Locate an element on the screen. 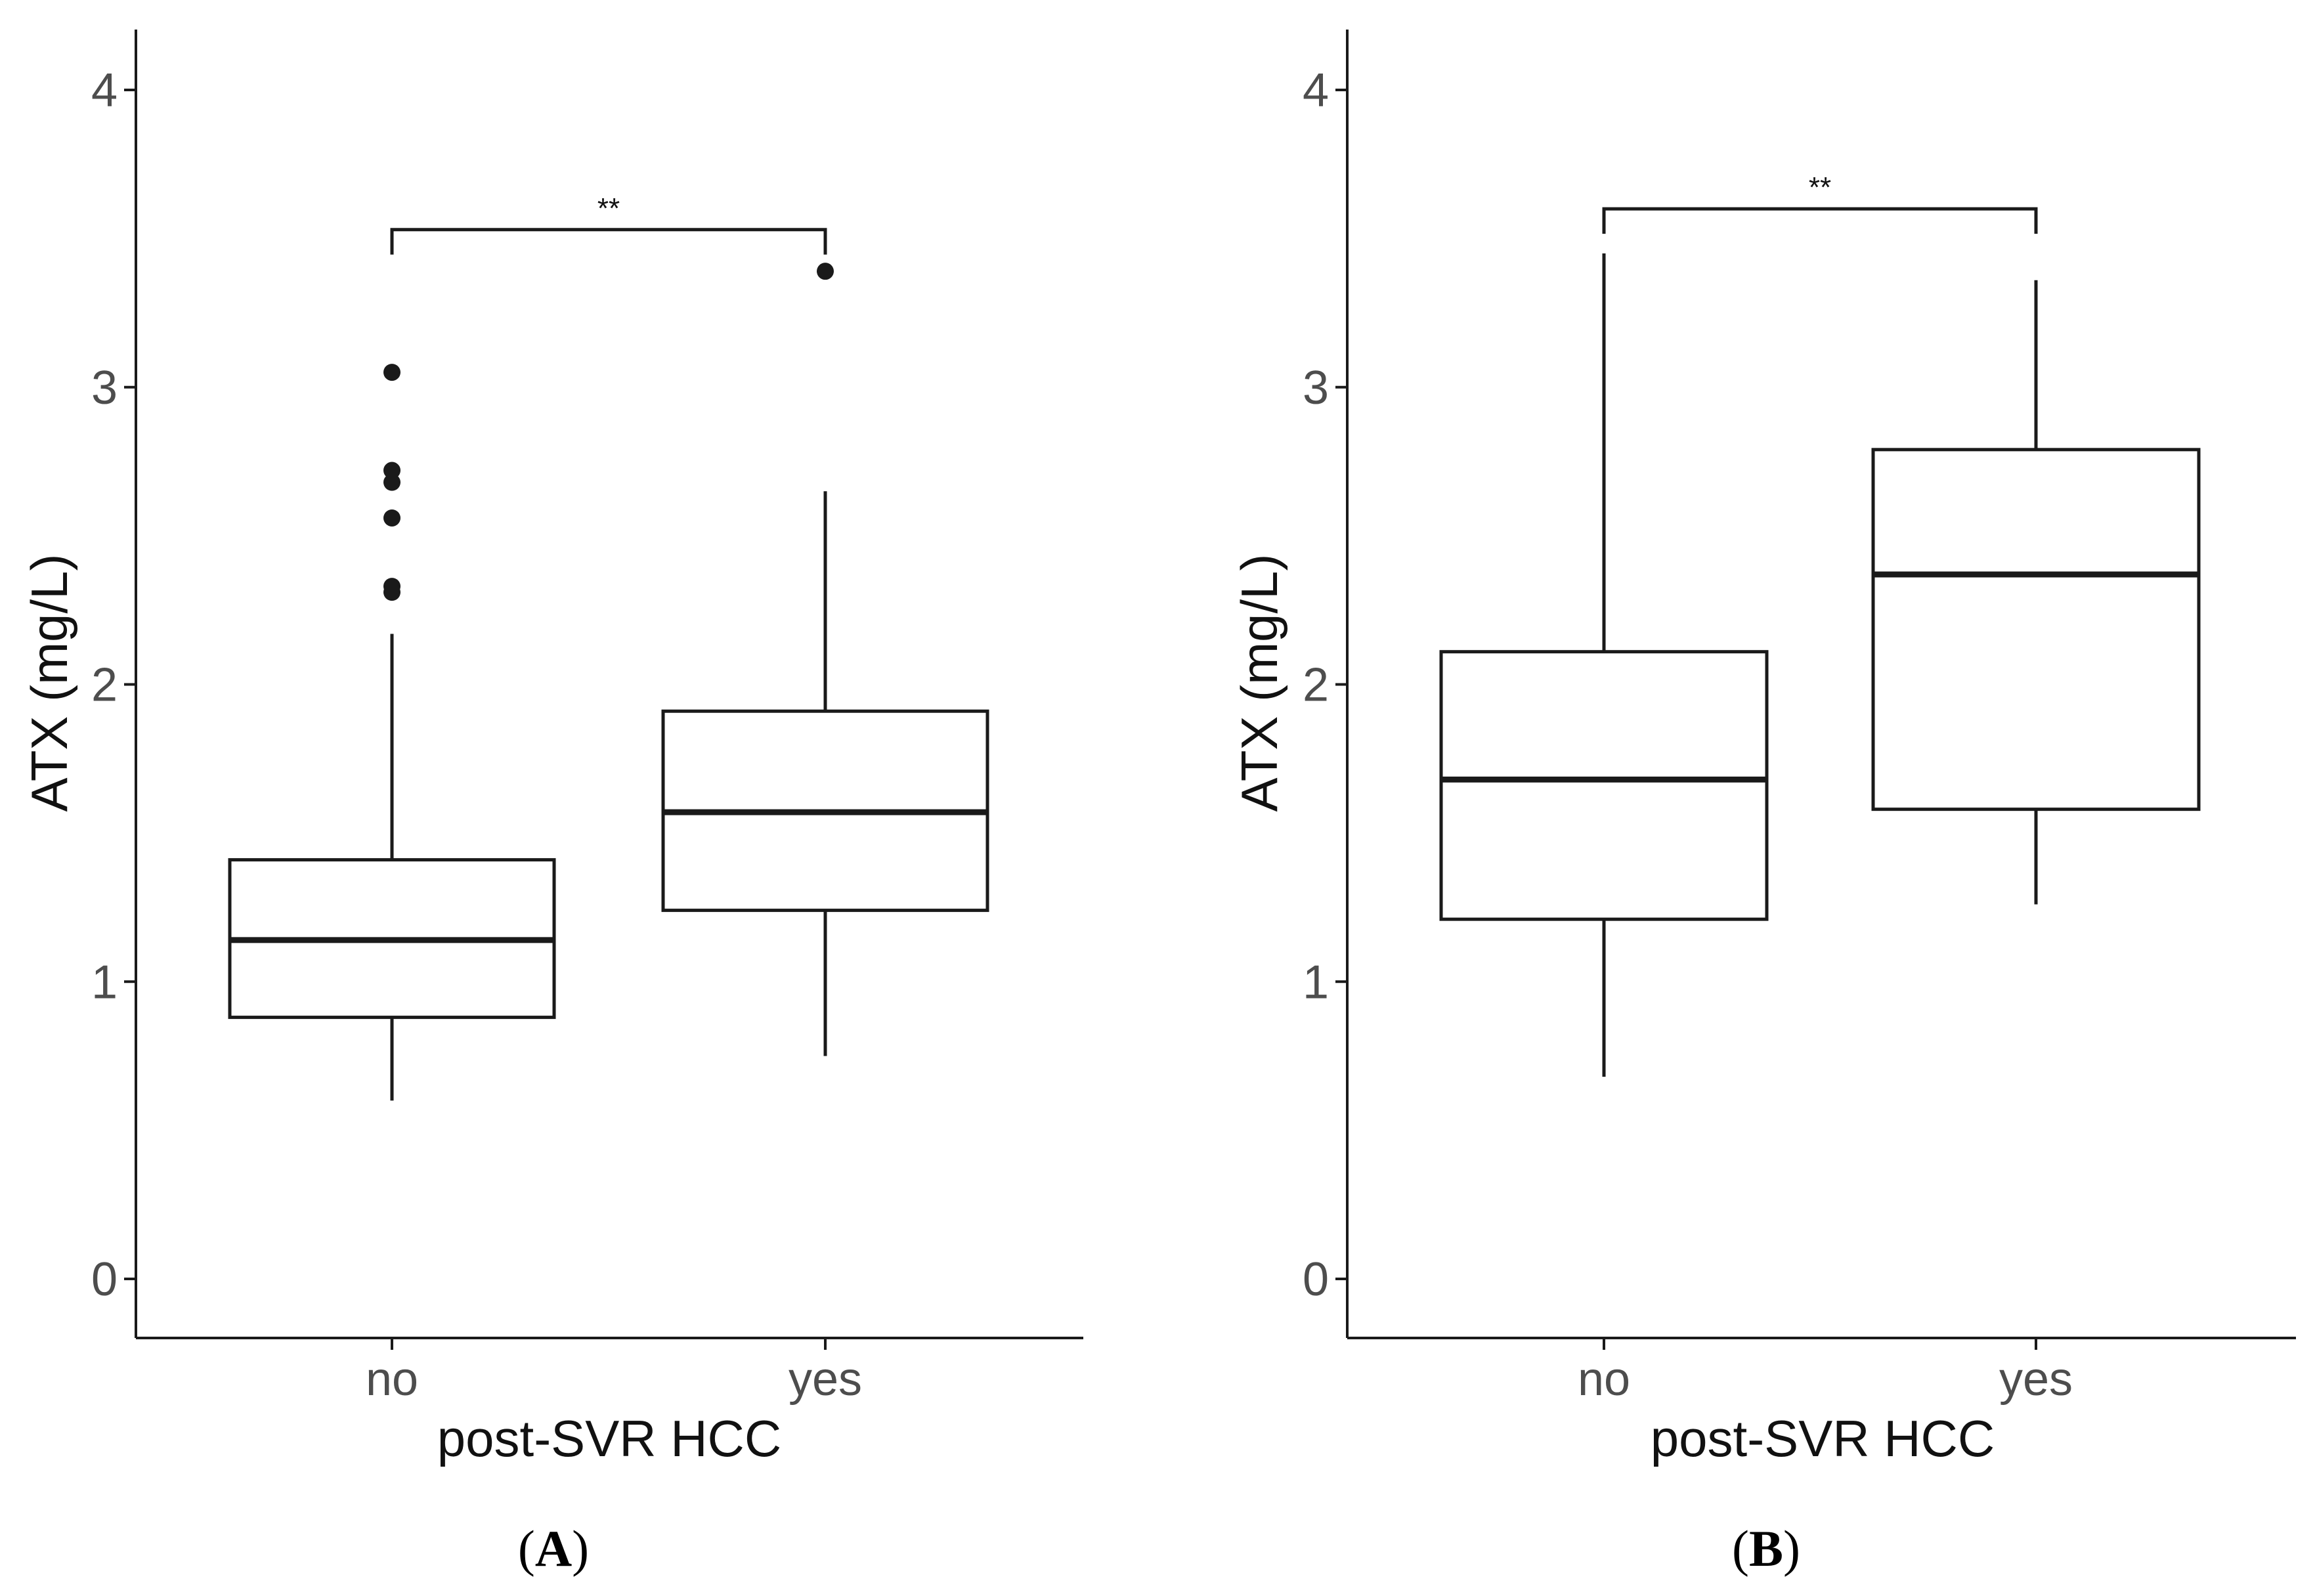 Image resolution: width=2315 pixels, height=1596 pixels. panel-label: (B) is located at coordinates (1766, 1549).